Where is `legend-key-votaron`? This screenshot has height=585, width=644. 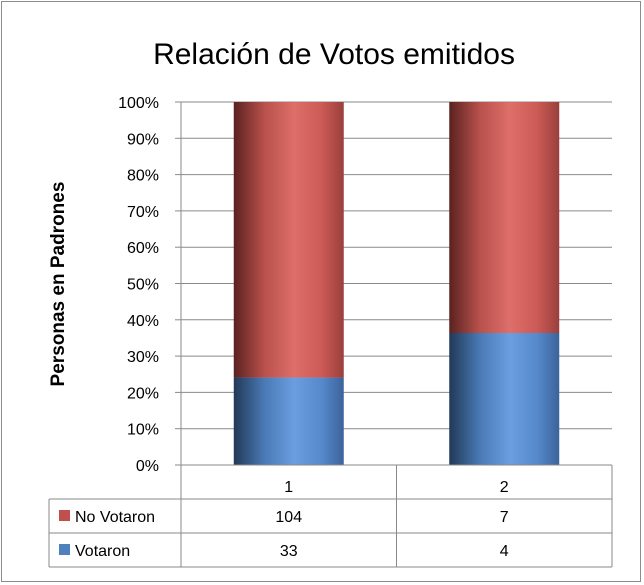 legend-key-votaron is located at coordinates (64, 549).